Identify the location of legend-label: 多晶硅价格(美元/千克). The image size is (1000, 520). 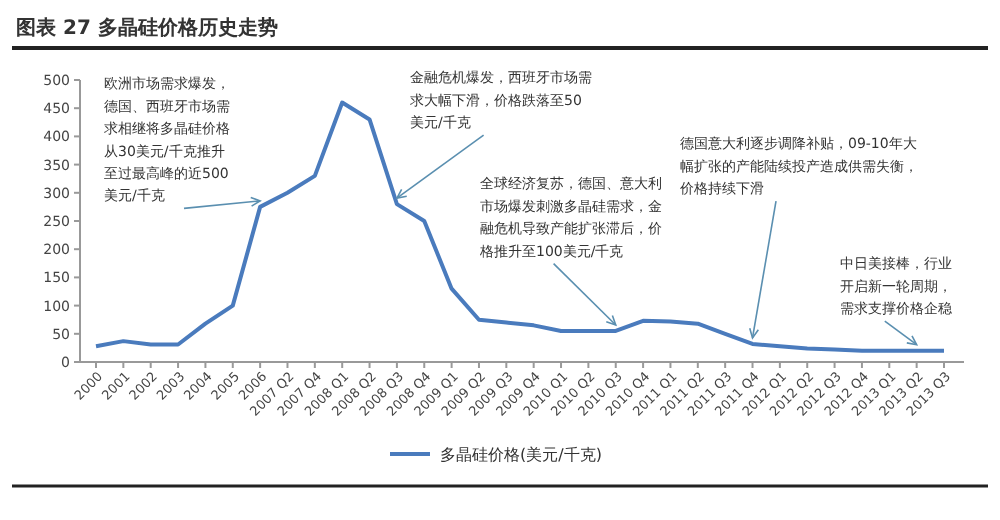
(521, 454).